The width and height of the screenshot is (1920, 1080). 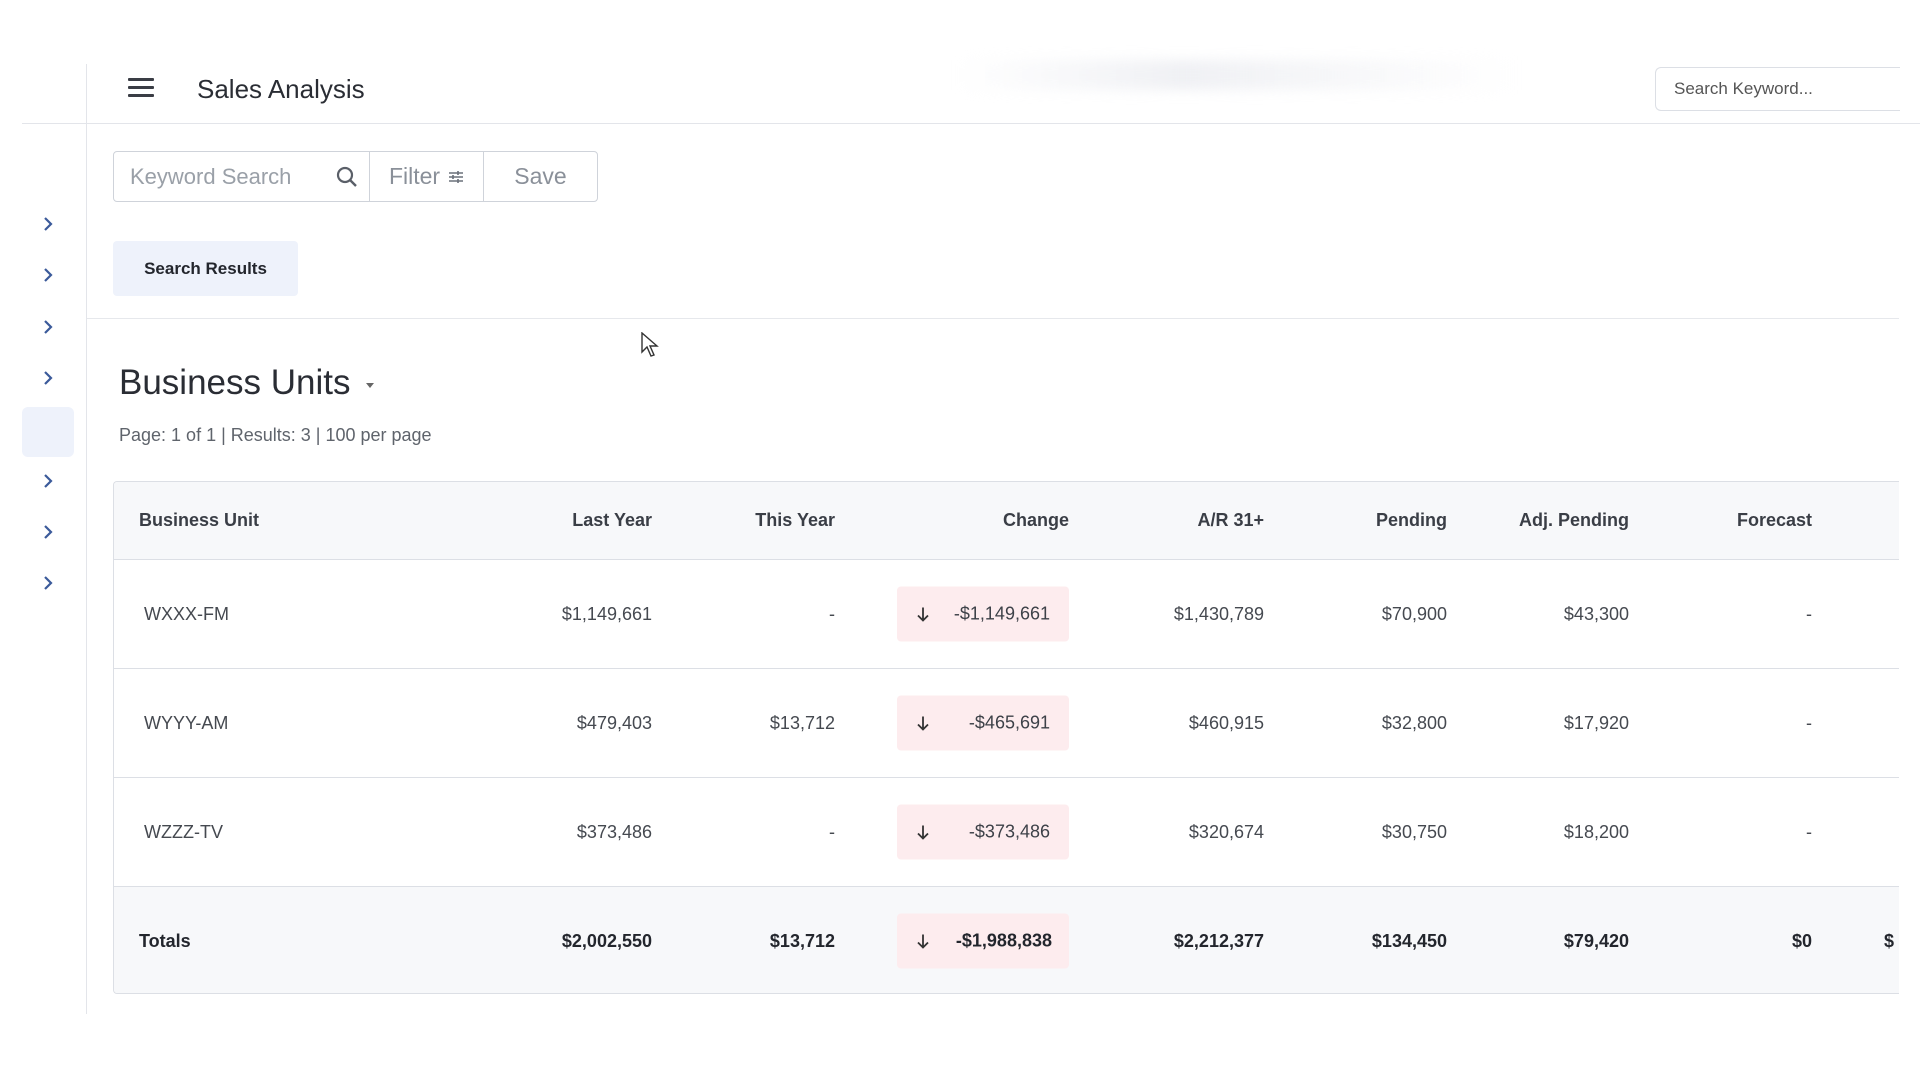 I want to click on totals-label: Totals, so click(x=165, y=940).